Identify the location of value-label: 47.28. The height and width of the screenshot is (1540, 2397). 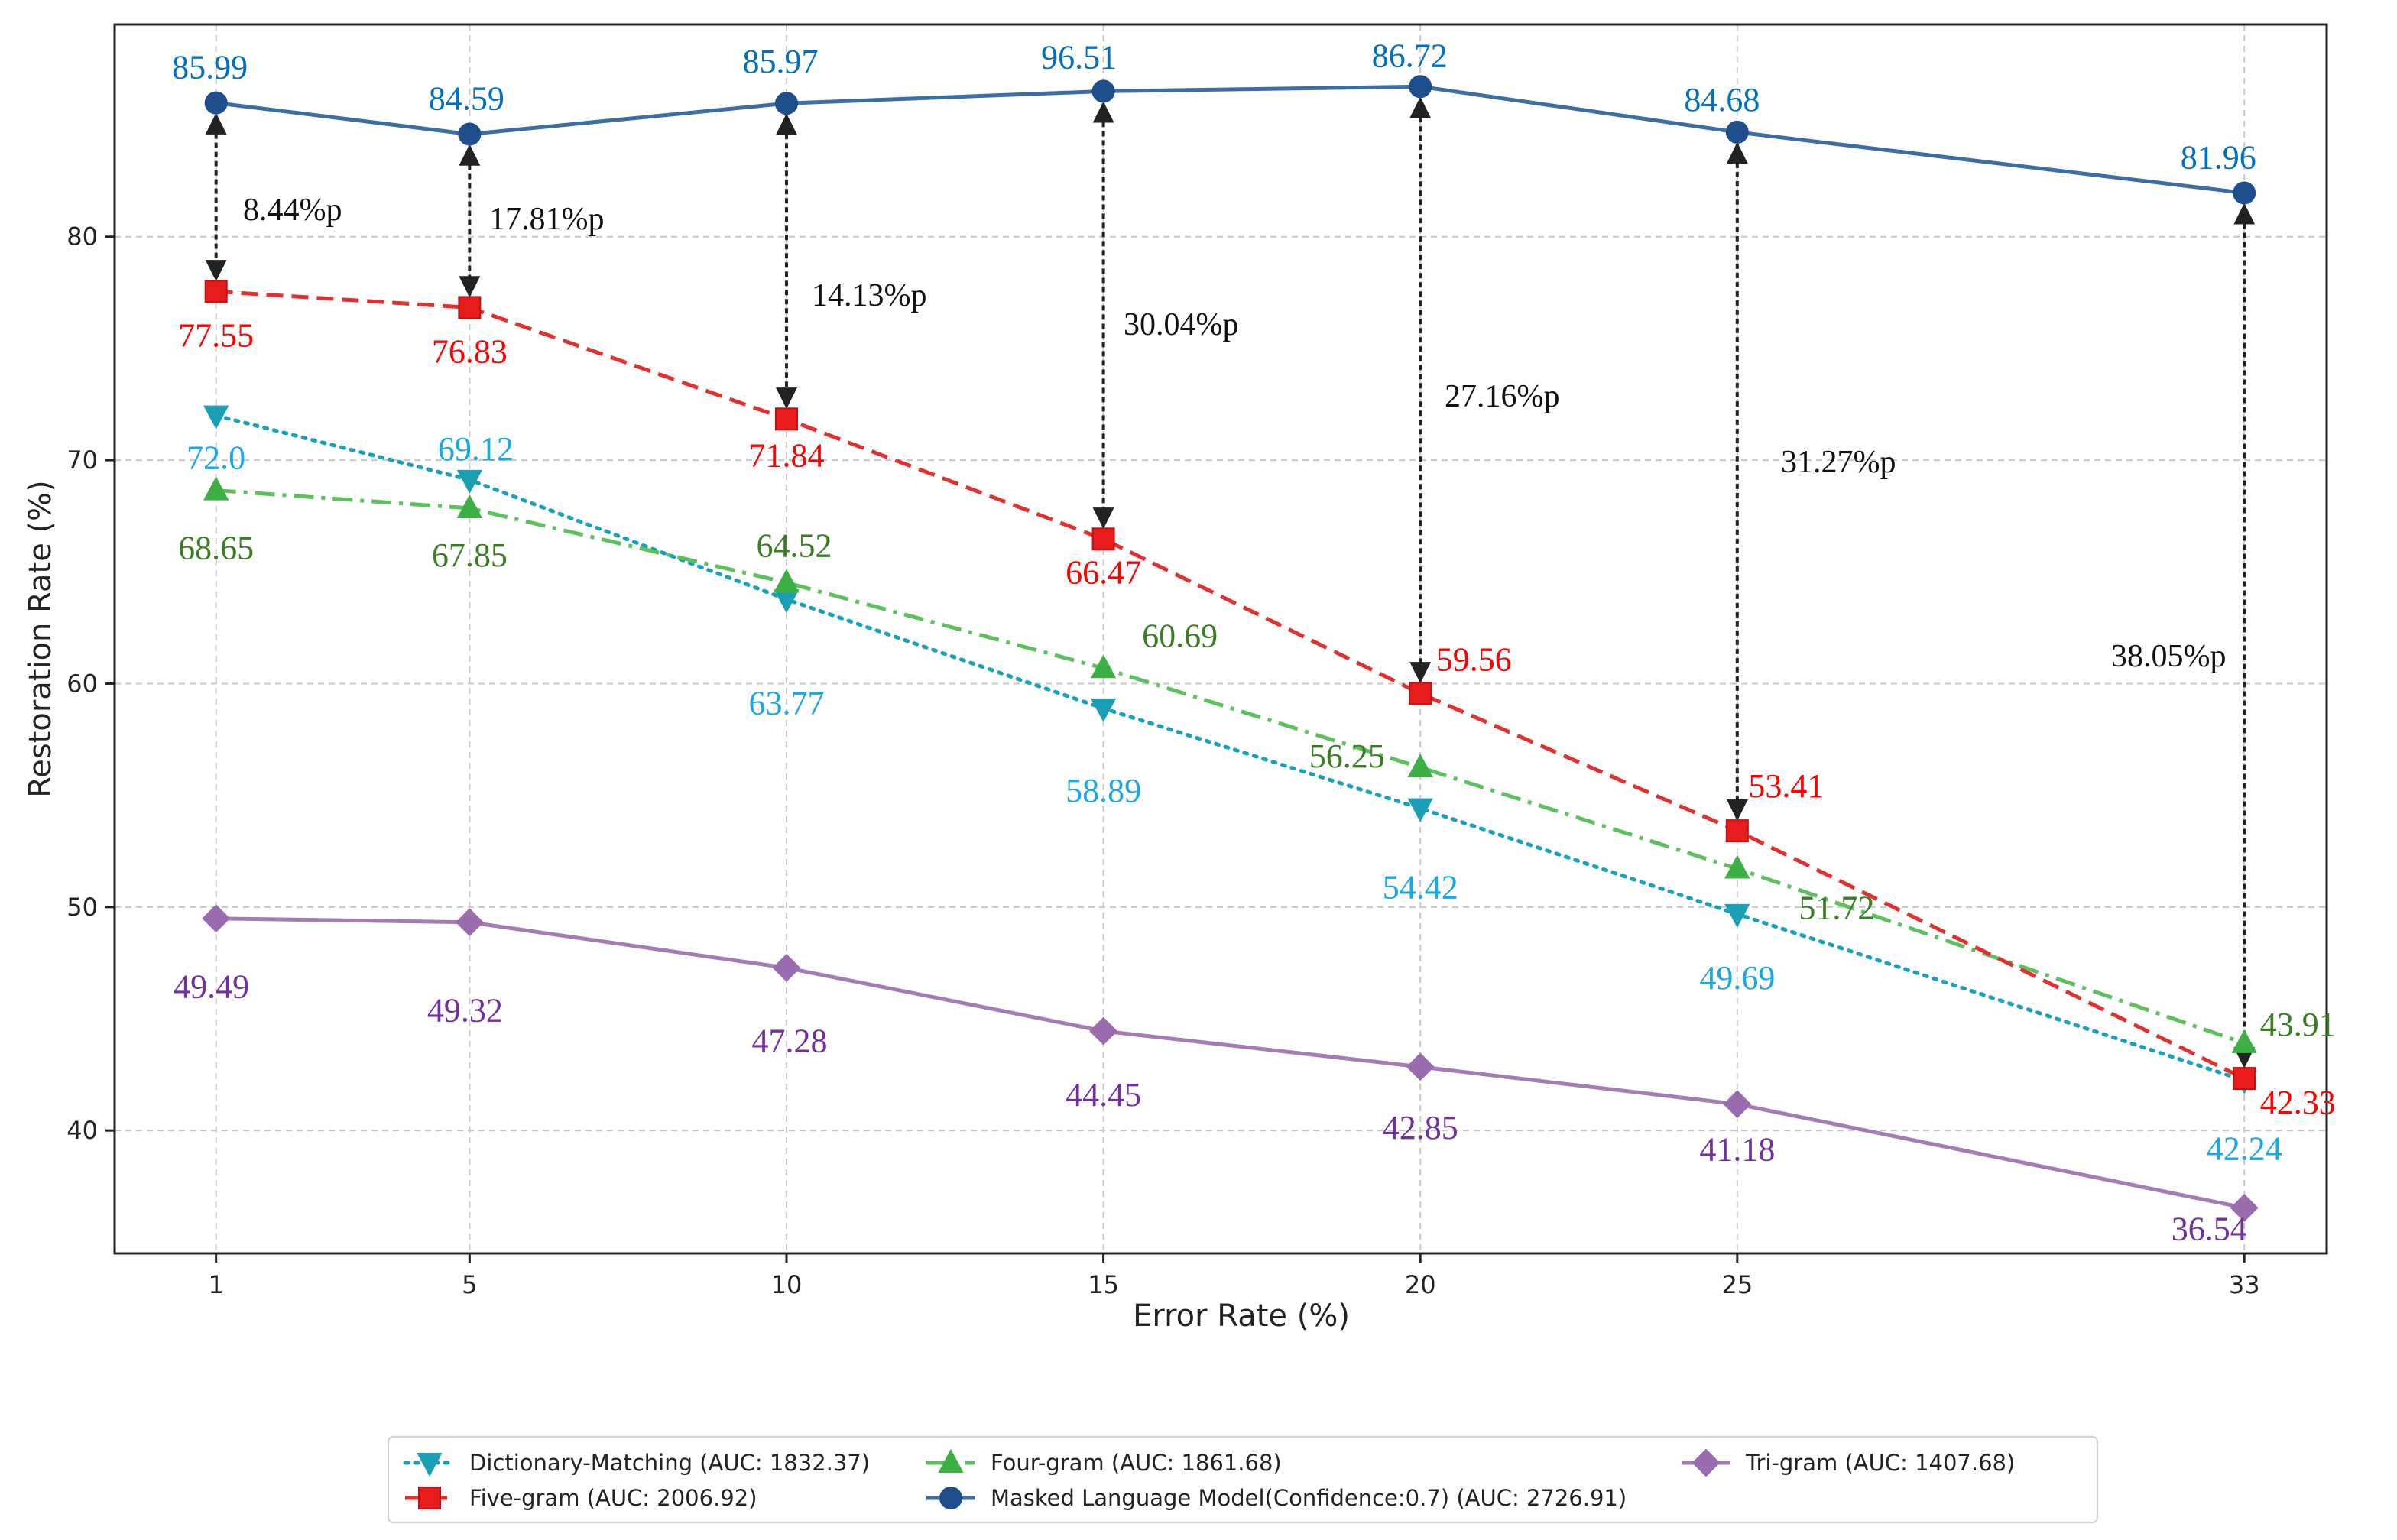
(789, 1040).